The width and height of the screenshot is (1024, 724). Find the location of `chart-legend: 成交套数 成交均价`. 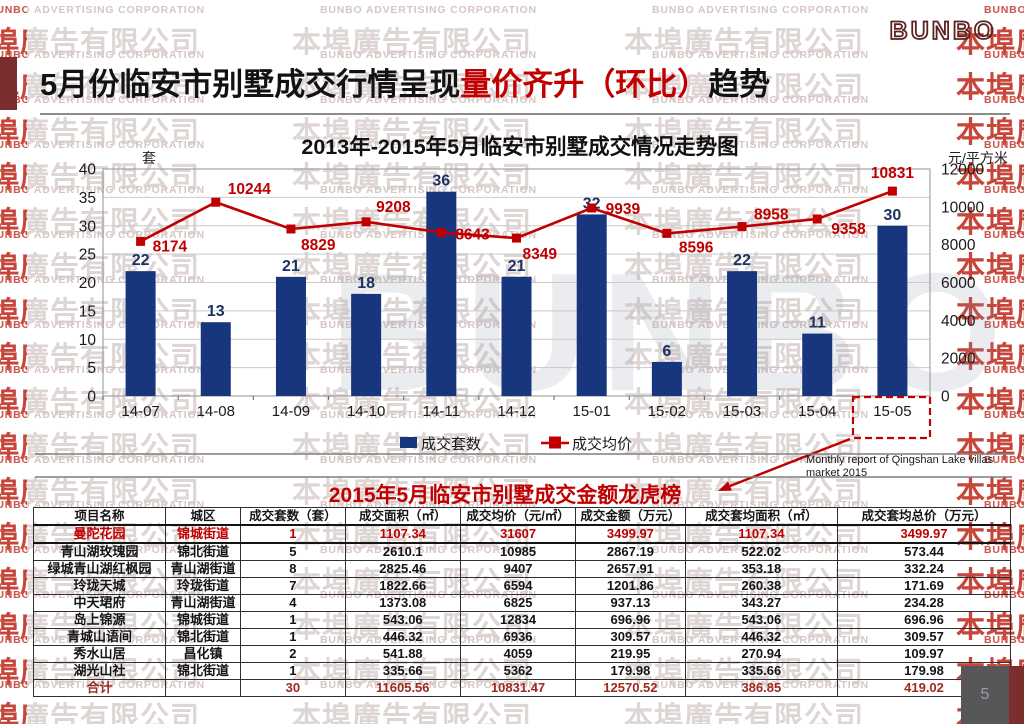

chart-legend: 成交套数 成交均价 is located at coordinates (516, 444).